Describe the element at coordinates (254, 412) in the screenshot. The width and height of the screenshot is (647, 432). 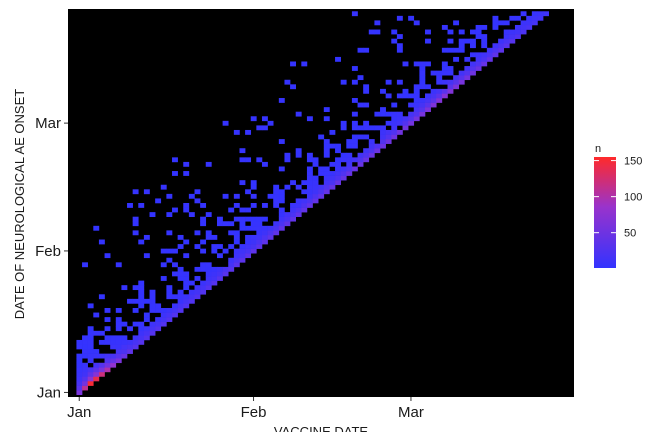
I see `x-tick-label: Feb` at that location.